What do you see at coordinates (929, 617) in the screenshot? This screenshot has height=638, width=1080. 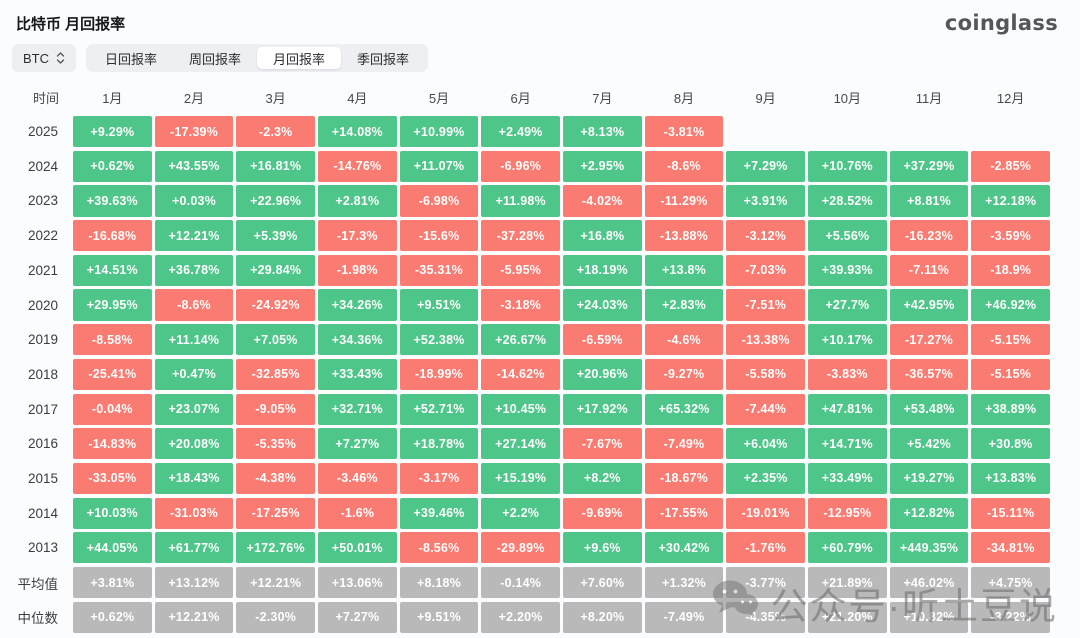 I see `return-cell: +10.82%` at bounding box center [929, 617].